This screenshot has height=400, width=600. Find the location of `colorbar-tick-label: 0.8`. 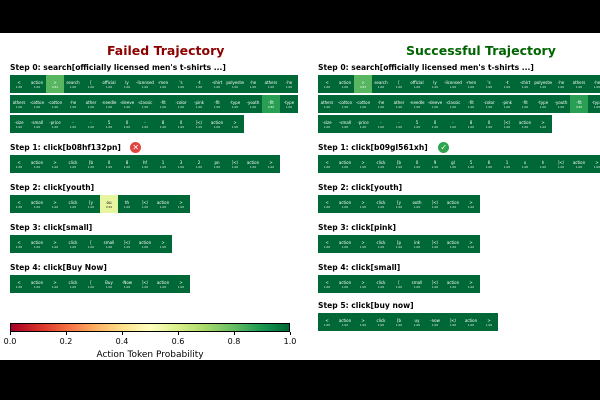

colorbar-tick-label: 0.8 is located at coordinates (234, 341).